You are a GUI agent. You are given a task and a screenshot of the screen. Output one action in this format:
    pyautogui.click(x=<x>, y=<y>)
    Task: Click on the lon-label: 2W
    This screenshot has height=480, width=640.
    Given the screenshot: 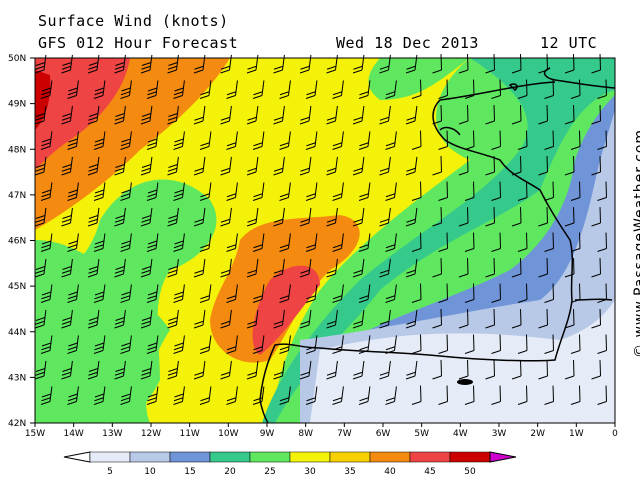 What is the action you would take?
    pyautogui.click(x=537, y=434)
    